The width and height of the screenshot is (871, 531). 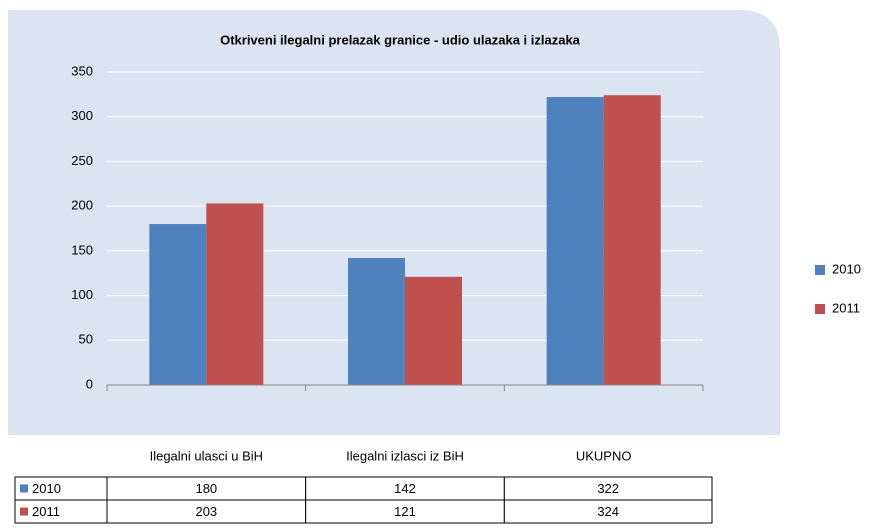 I want to click on y-tick-label: 200, so click(x=82, y=205).